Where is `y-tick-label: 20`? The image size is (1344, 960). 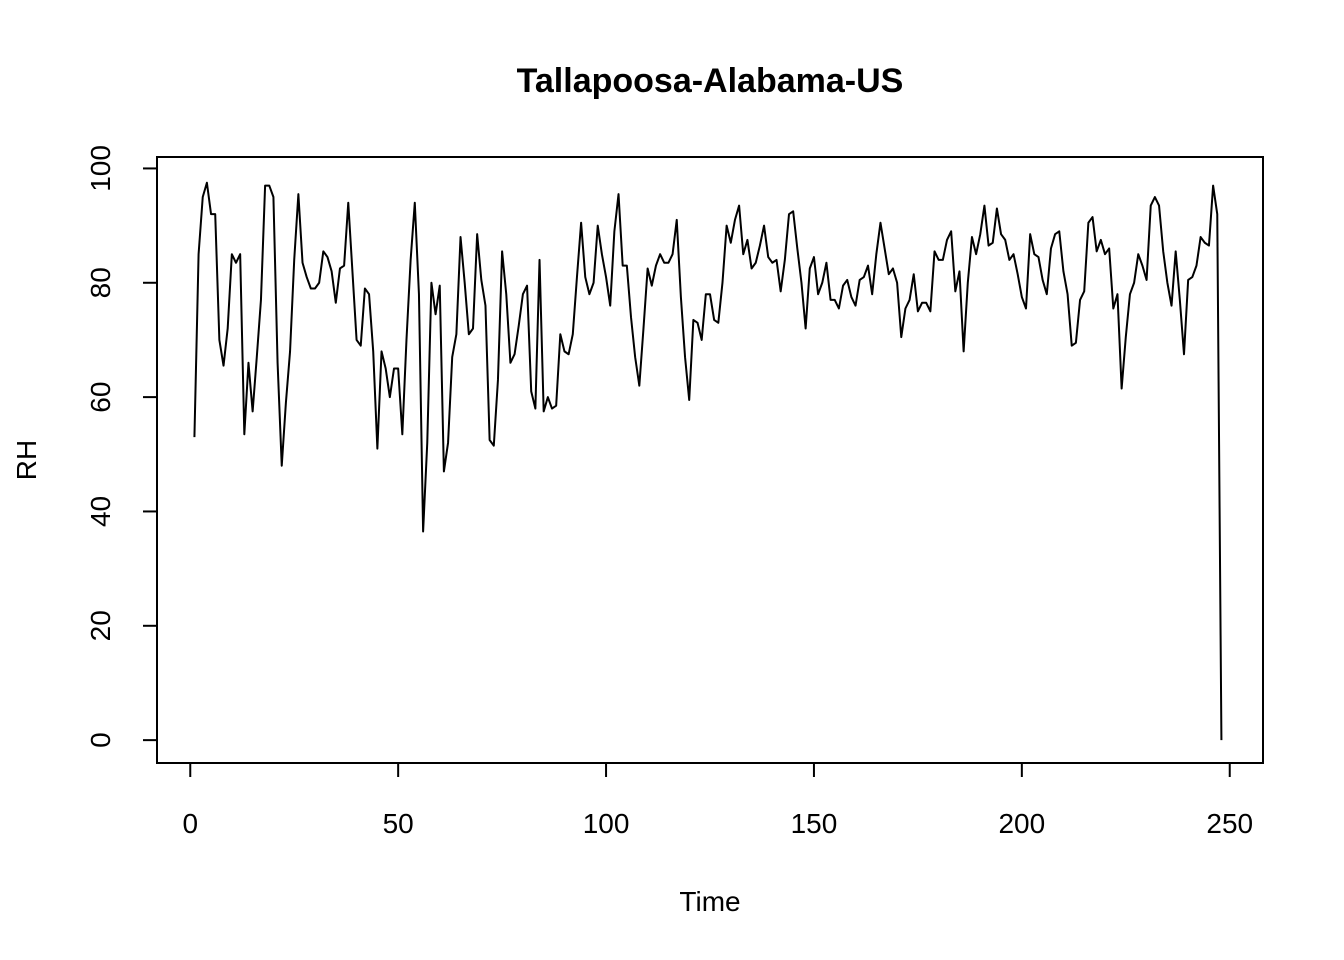 y-tick-label: 20 is located at coordinates (100, 625).